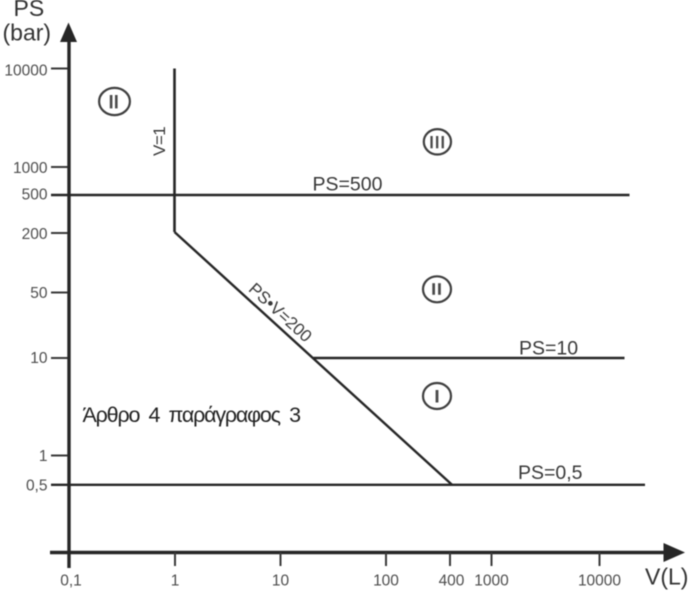  I want to click on svg-text: PS=500, so click(348, 185).